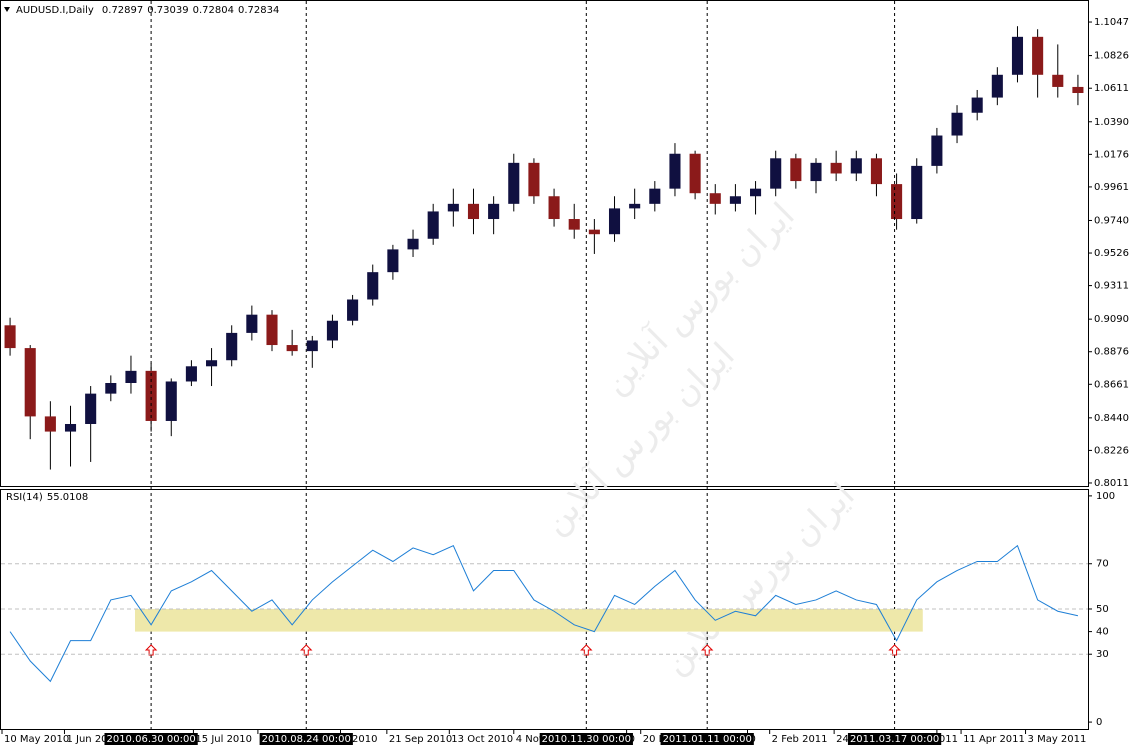 Image resolution: width=1129 pixels, height=750 pixels. Describe the element at coordinates (213, 10) in the screenshot. I see `ohlc-value: 0.72804` at that location.